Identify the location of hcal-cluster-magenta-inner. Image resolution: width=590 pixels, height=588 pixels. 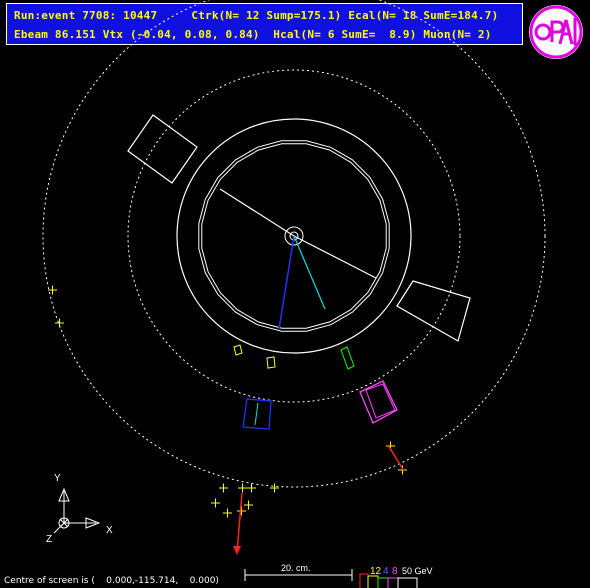
(380, 401).